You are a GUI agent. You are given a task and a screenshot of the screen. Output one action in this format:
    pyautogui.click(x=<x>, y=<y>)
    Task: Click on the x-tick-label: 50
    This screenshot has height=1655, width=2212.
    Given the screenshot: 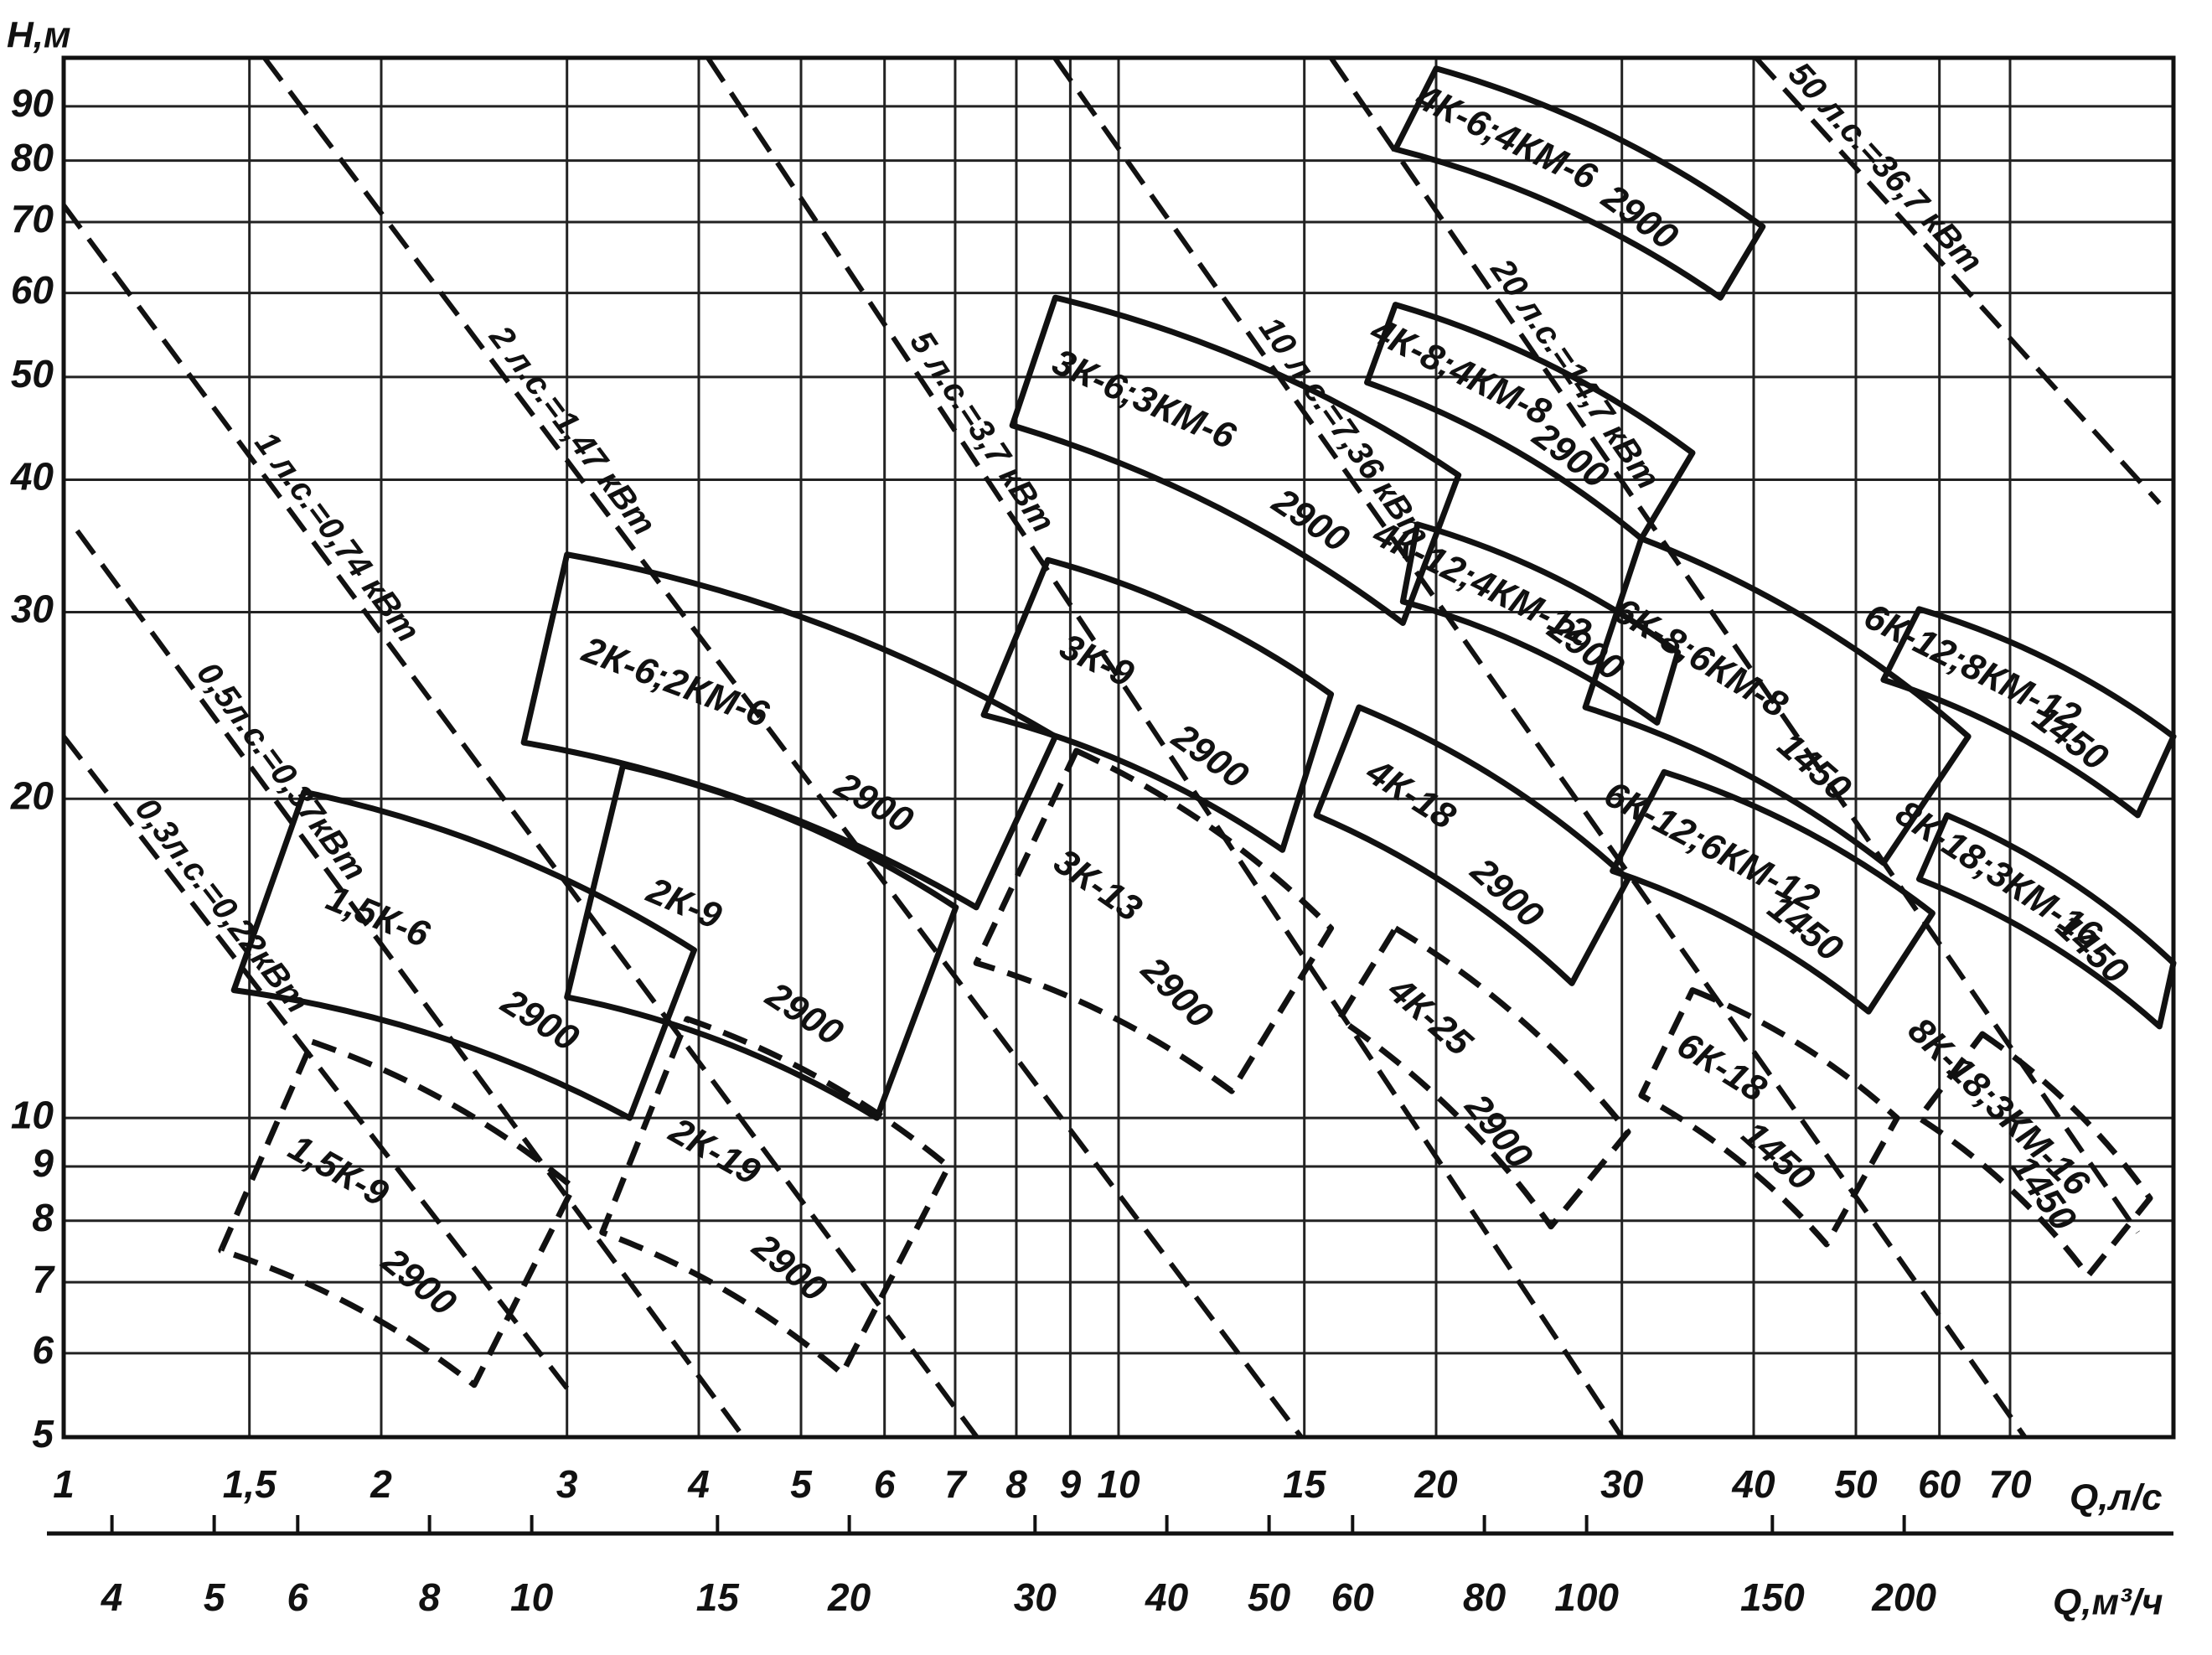 What is the action you would take?
    pyautogui.click(x=1856, y=1484)
    